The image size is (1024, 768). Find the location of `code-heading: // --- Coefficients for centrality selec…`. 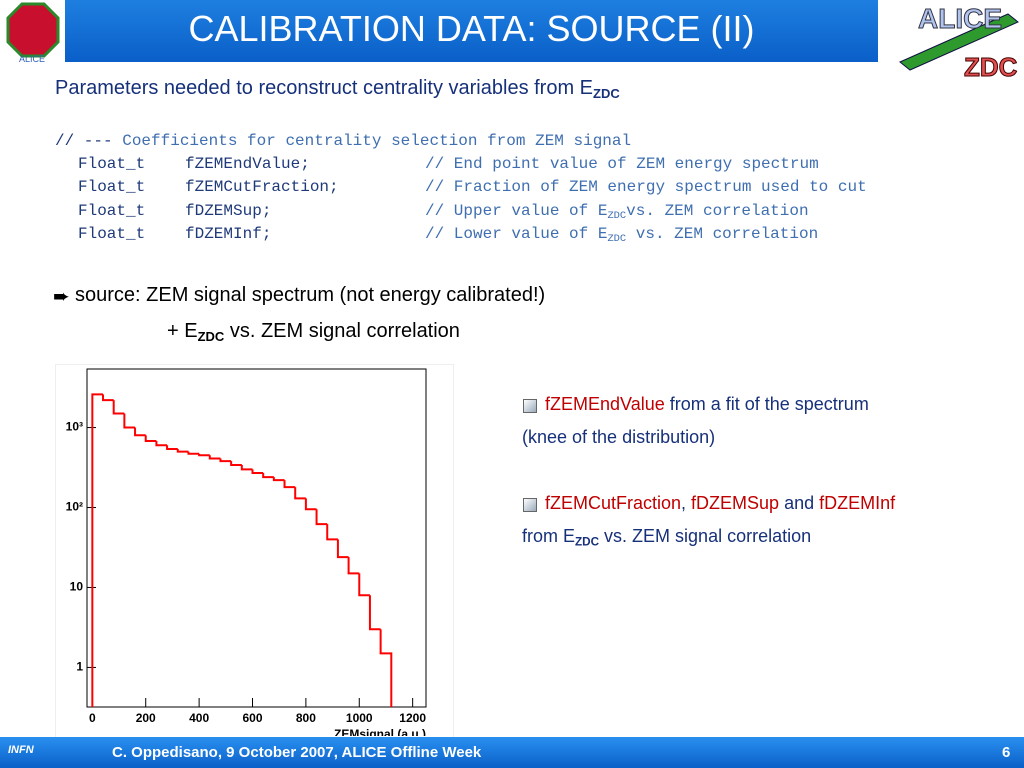

code-heading: // --- Coefficients for centrality selec… is located at coordinates (343, 141).